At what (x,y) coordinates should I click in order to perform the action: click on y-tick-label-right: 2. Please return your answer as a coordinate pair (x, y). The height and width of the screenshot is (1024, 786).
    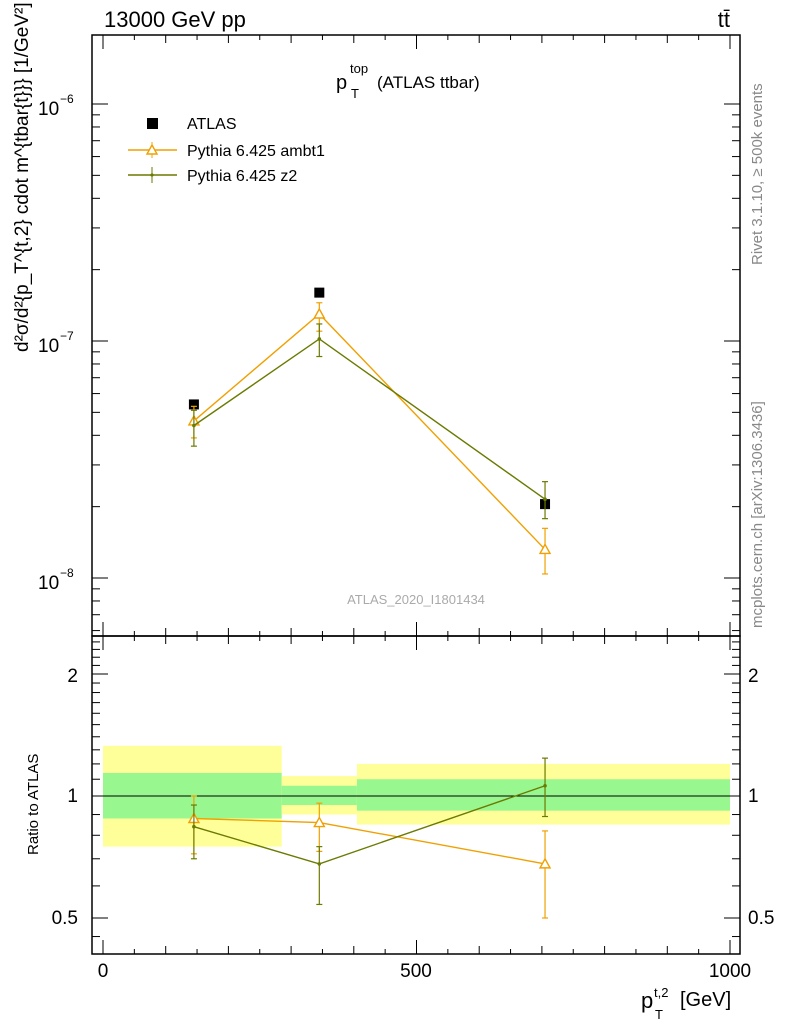
    Looking at the image, I should click on (753, 676).